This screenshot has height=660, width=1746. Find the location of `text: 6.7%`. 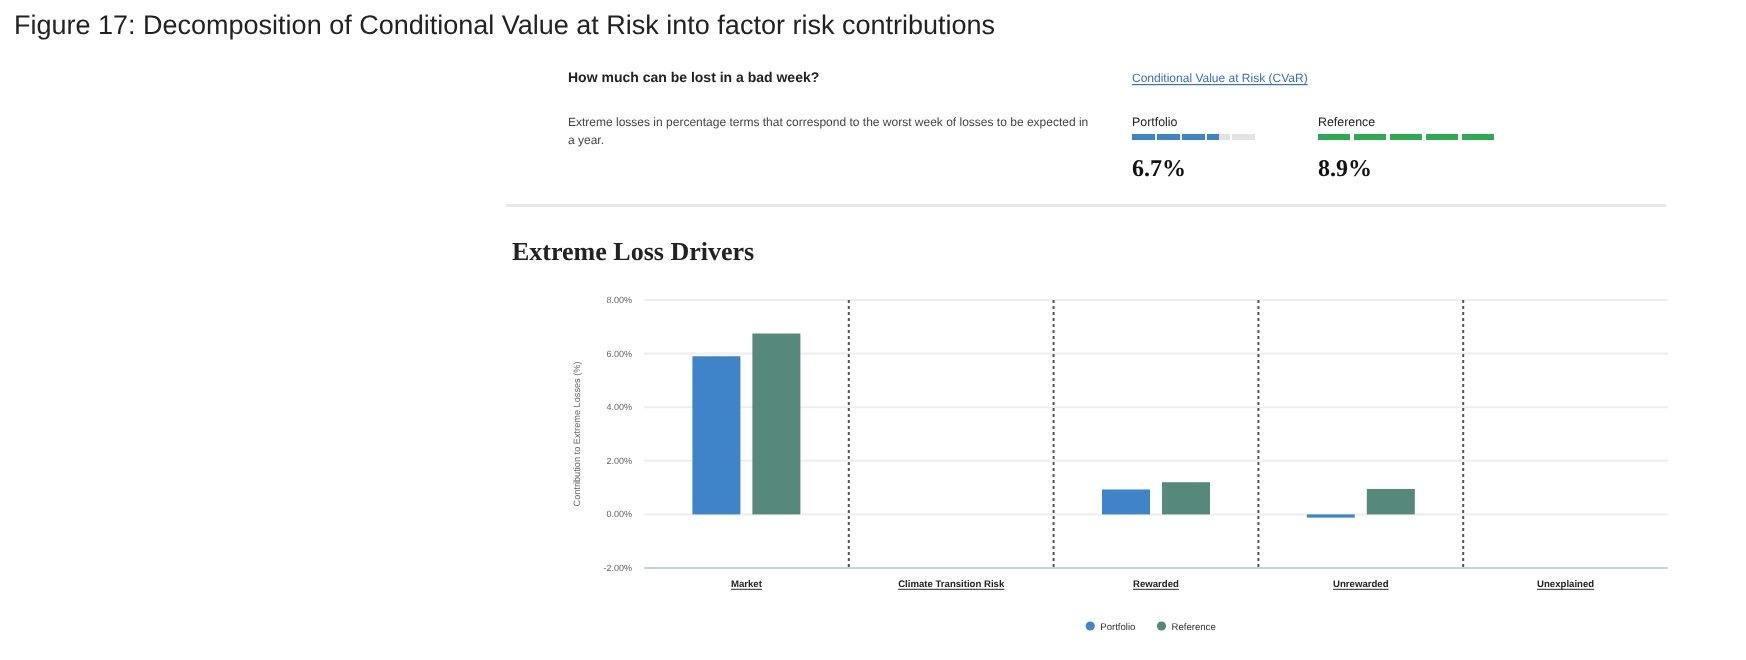

text: 6.7% is located at coordinates (1159, 168).